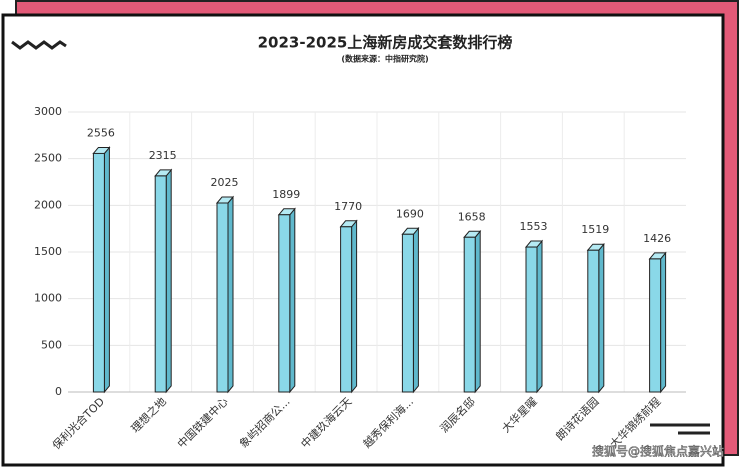  Describe the element at coordinates (384, 59) in the screenshot. I see `chart-subtitle: (数据来源：中指研究院)` at that location.